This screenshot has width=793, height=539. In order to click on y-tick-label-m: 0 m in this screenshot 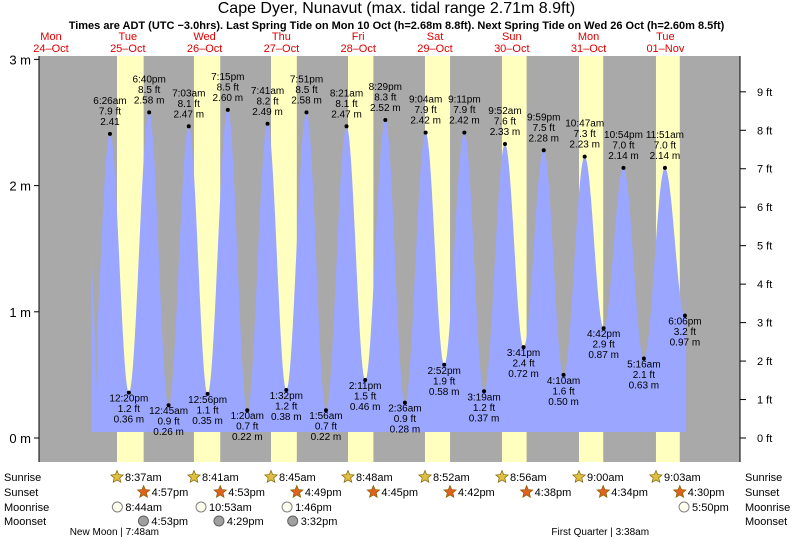, I will do `click(20, 438)`.